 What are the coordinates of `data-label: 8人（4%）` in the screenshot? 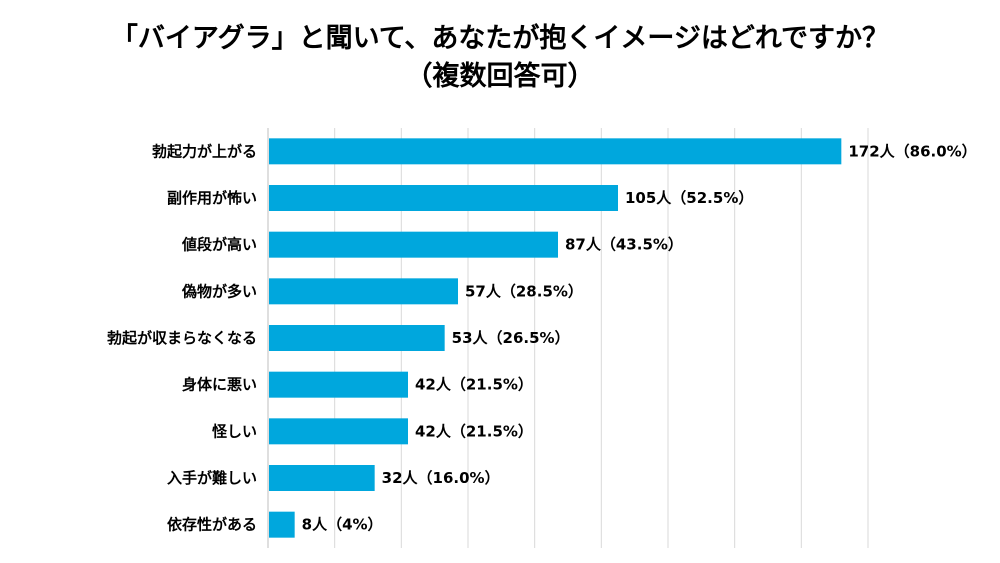 It's located at (342, 525).